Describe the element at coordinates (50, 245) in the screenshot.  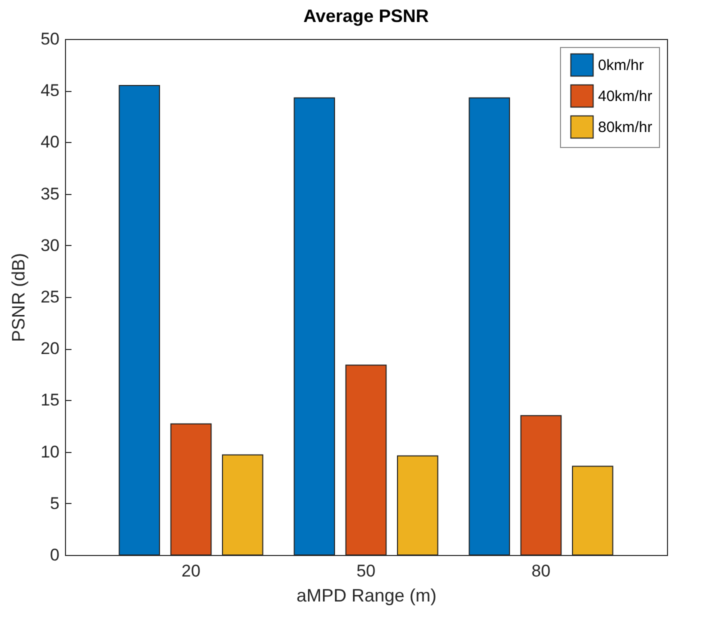
I see `y-tick-label: 30` at that location.